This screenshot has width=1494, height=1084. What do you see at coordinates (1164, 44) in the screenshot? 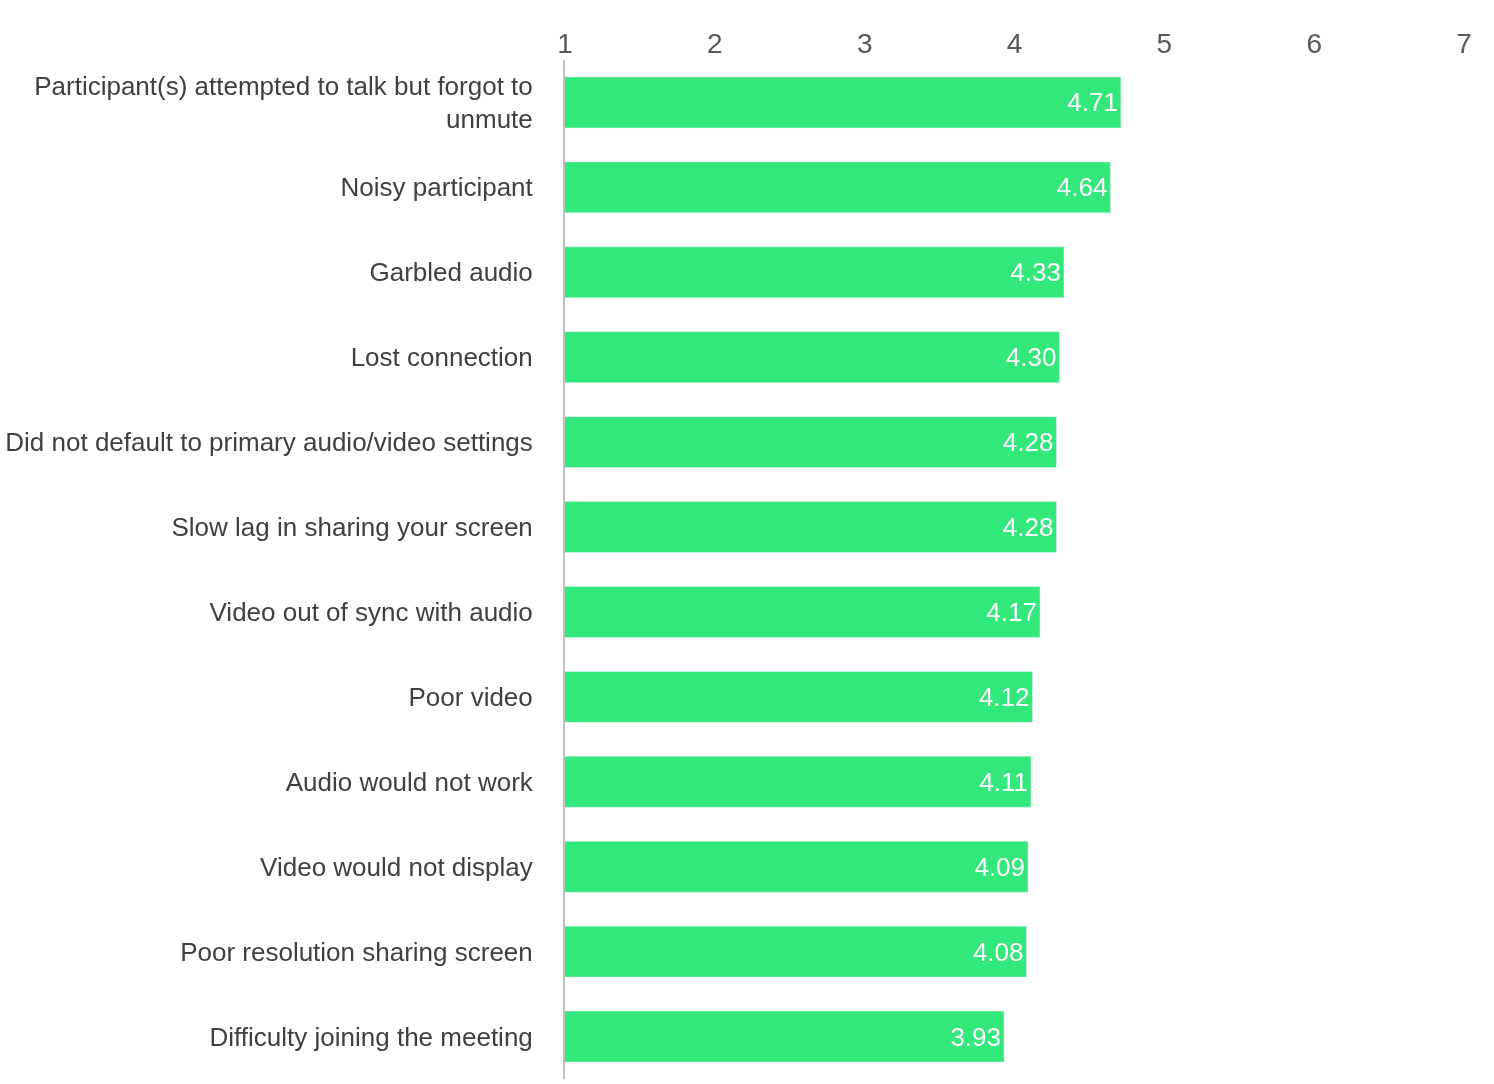
I see `x-tick-label: 5` at bounding box center [1164, 44].